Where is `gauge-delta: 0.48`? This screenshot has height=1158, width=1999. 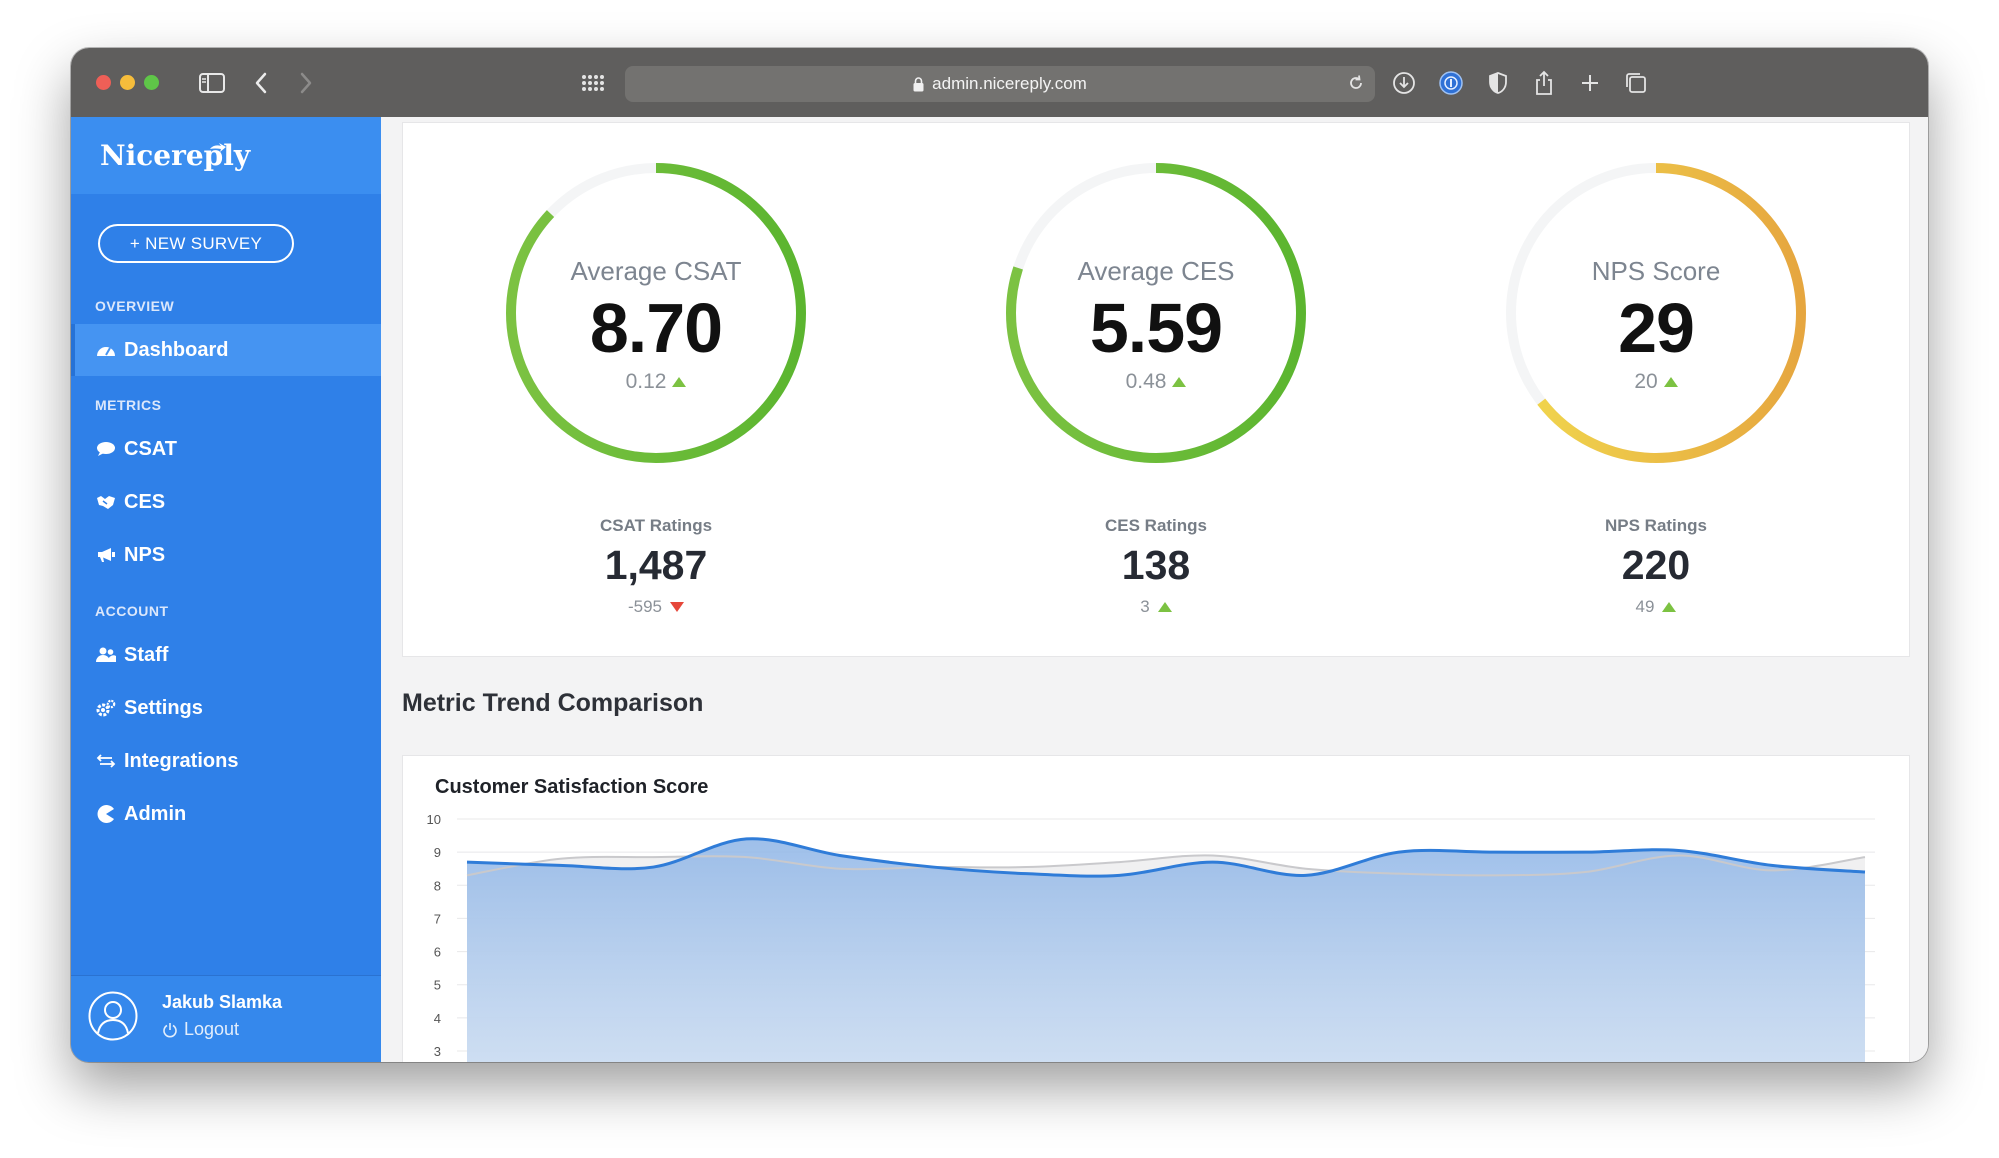 gauge-delta: 0.48 is located at coordinates (1156, 382).